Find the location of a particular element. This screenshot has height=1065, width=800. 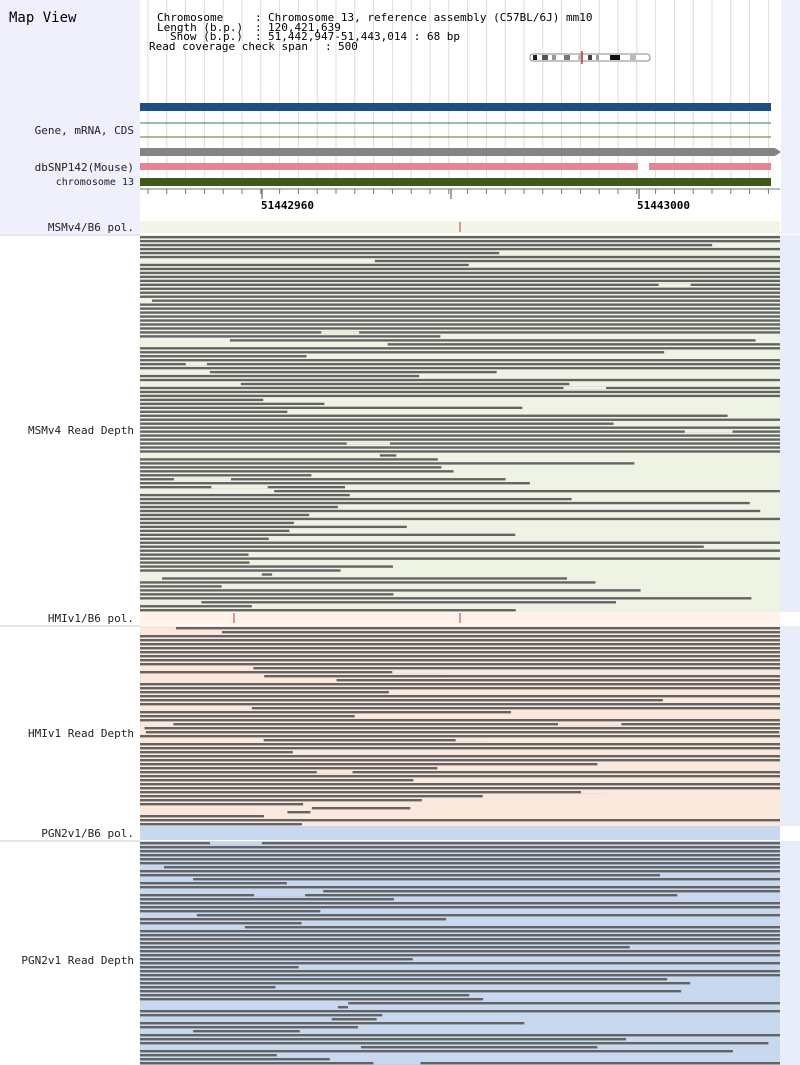

show-sep: : is located at coordinates (258, 36).